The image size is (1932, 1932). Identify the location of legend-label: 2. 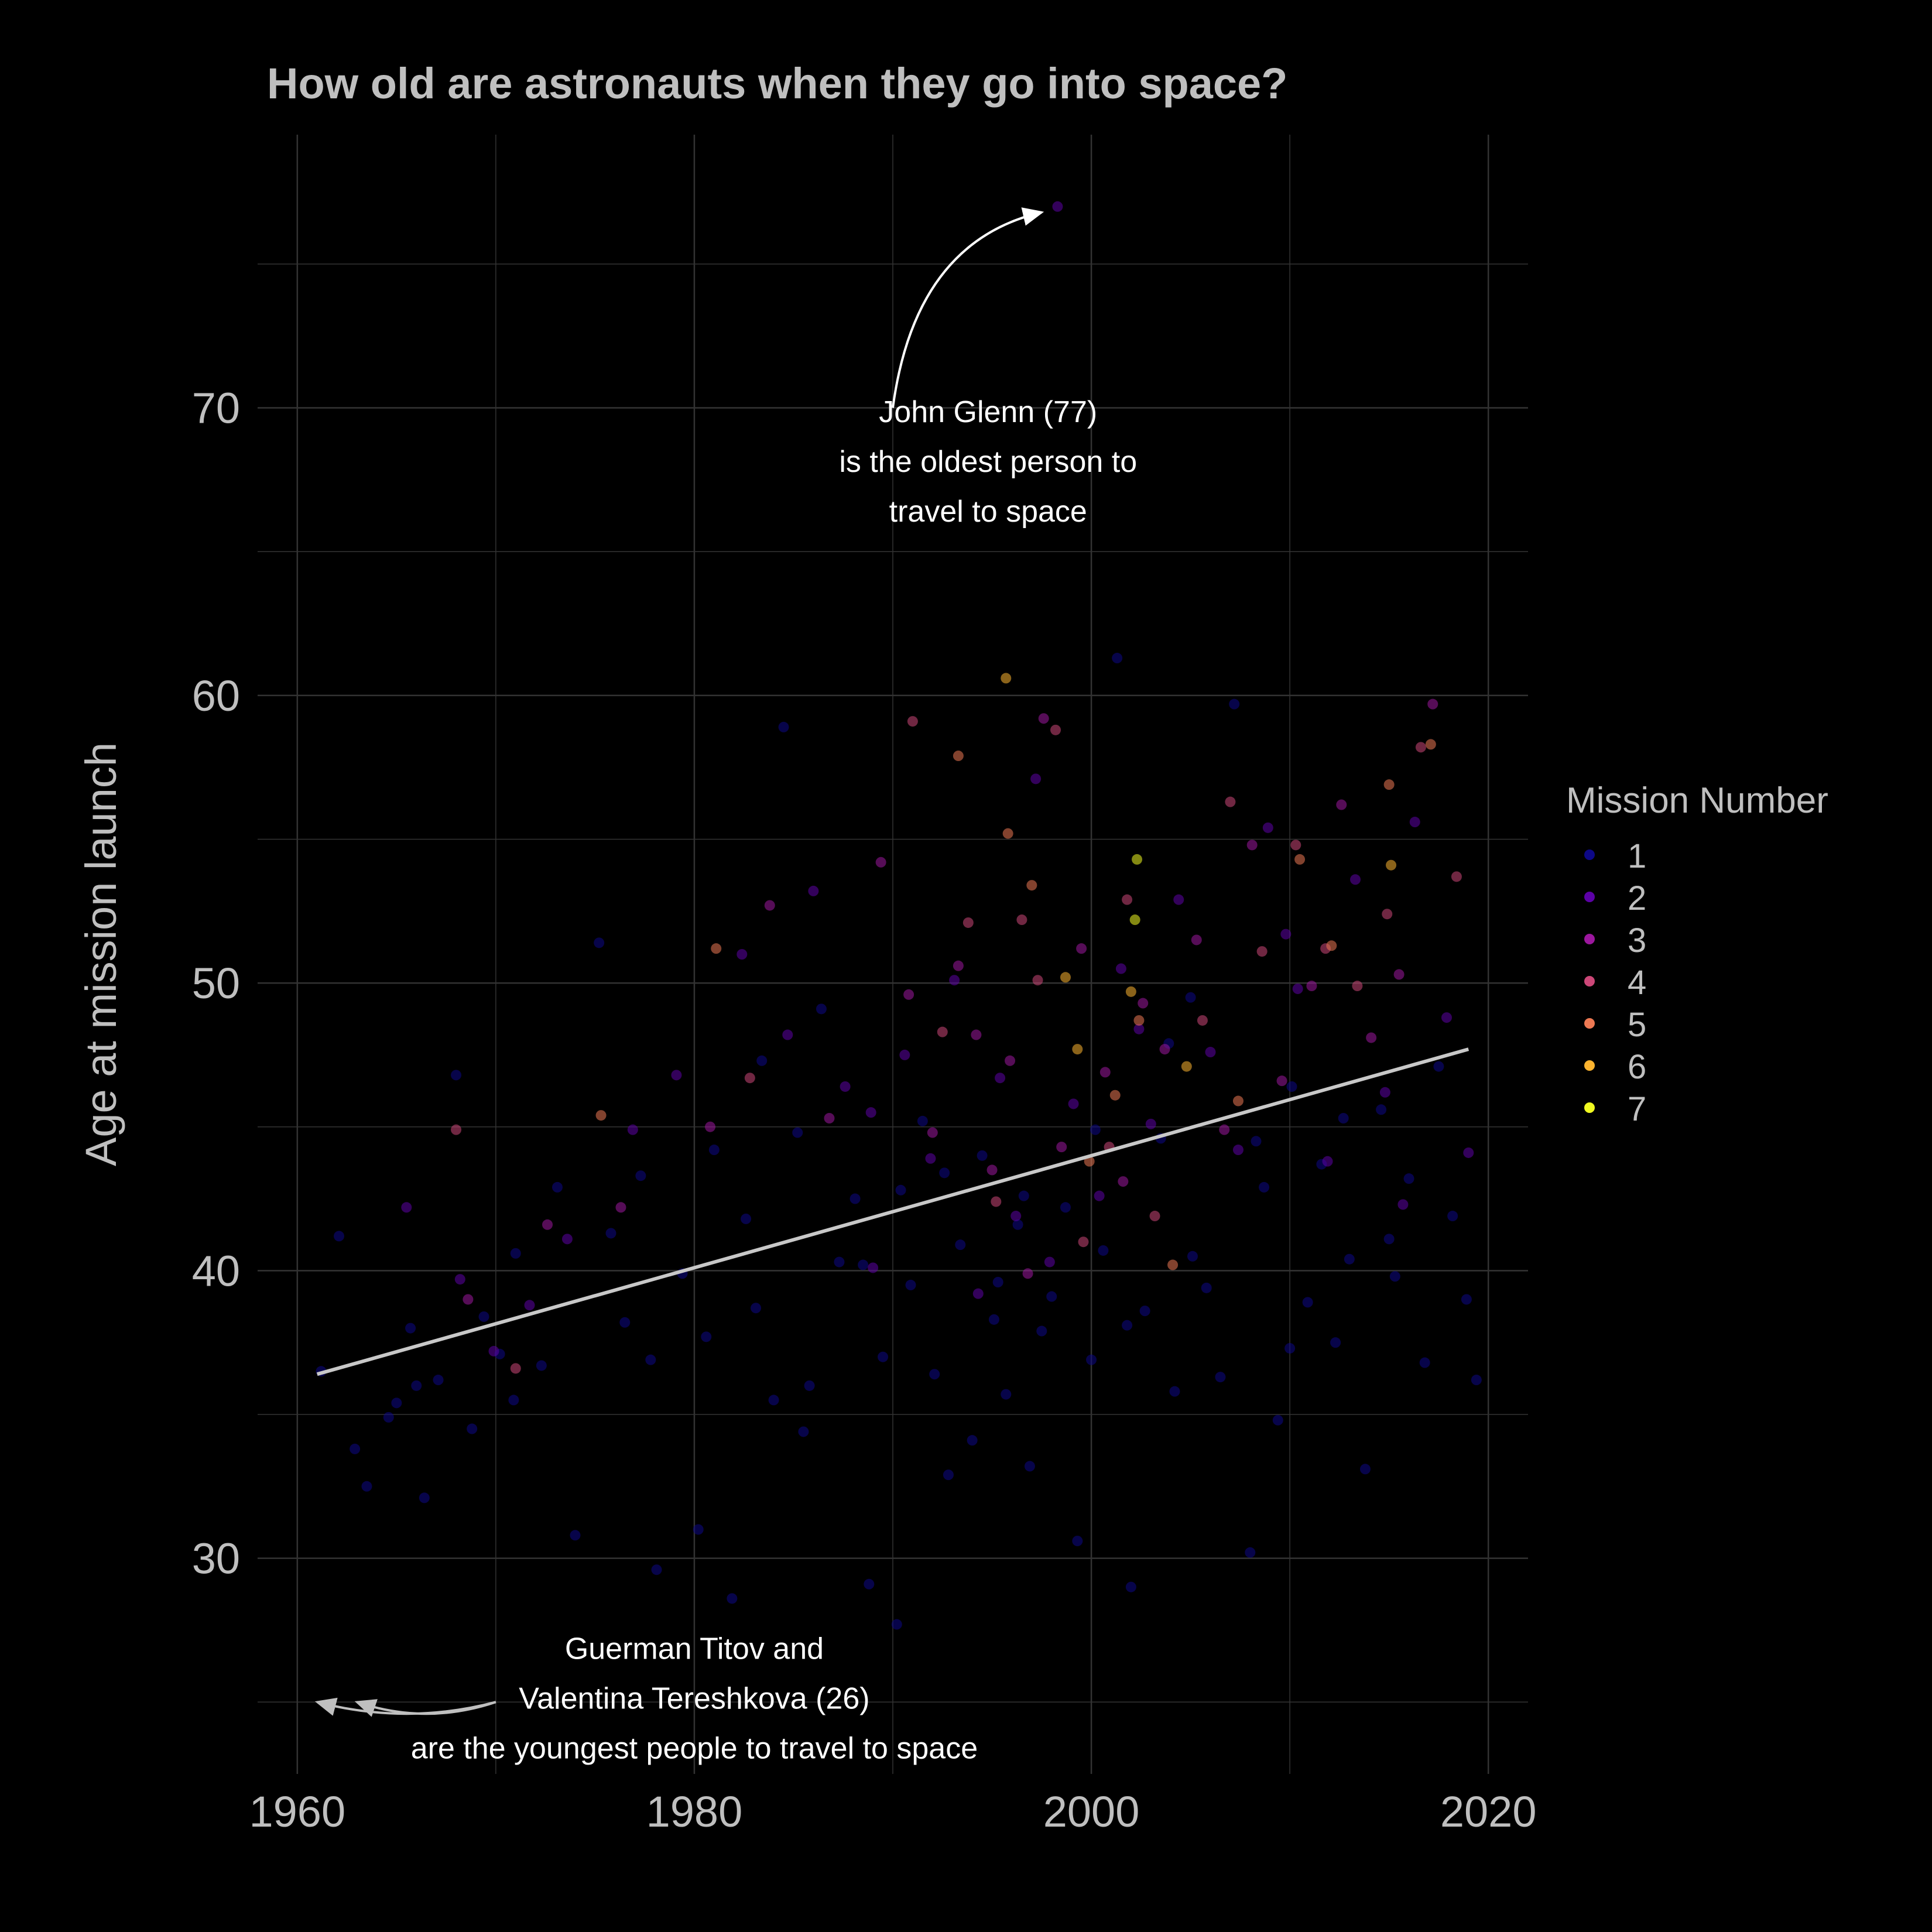
(1637, 898).